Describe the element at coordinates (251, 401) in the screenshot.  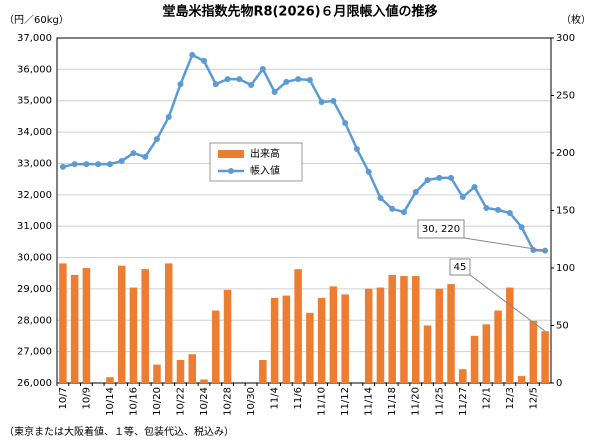
I see `x-tick-label: 10/30` at that location.